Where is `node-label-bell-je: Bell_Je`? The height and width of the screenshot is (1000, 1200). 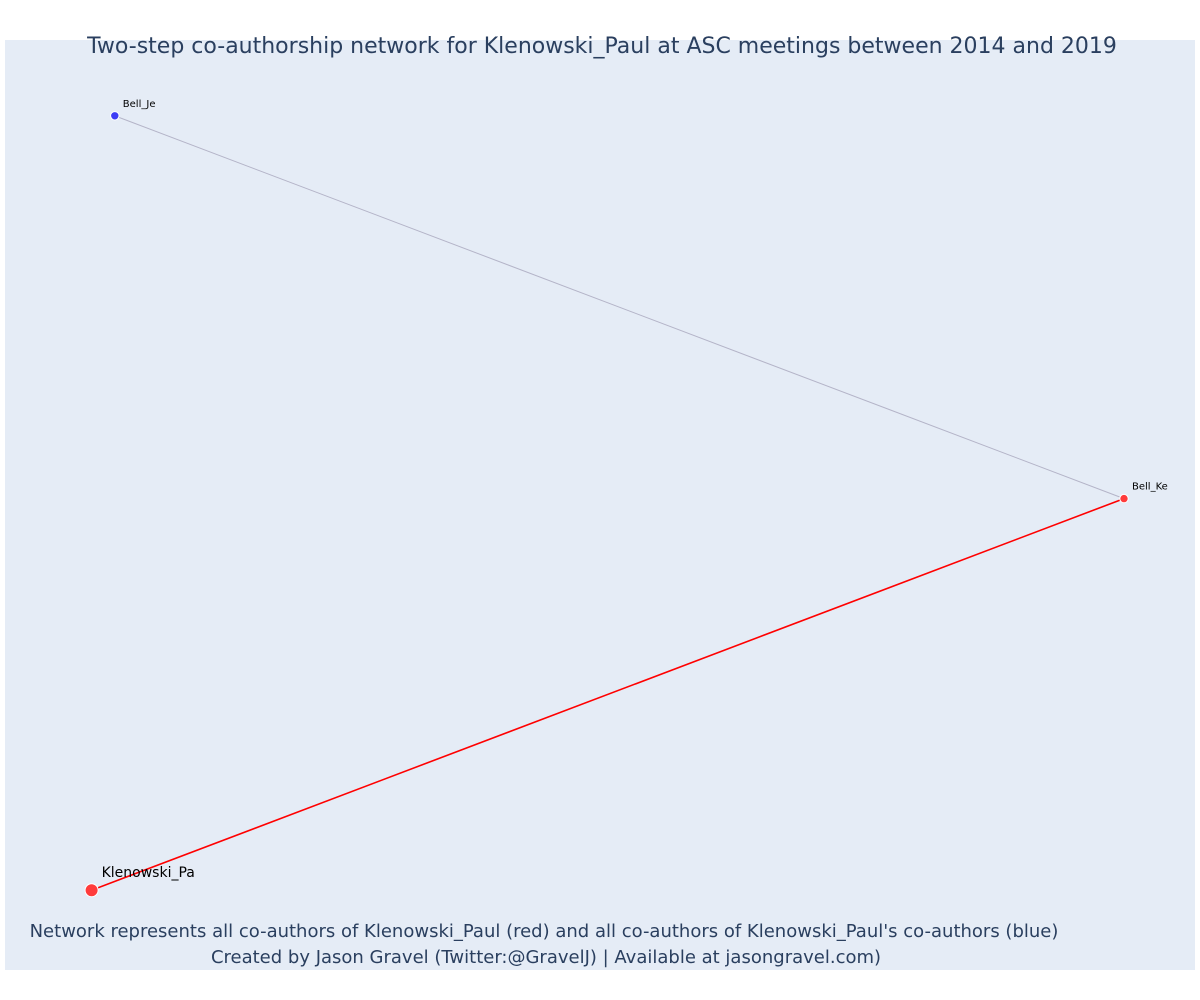
node-label-bell-je: Bell_Je is located at coordinates (139, 104).